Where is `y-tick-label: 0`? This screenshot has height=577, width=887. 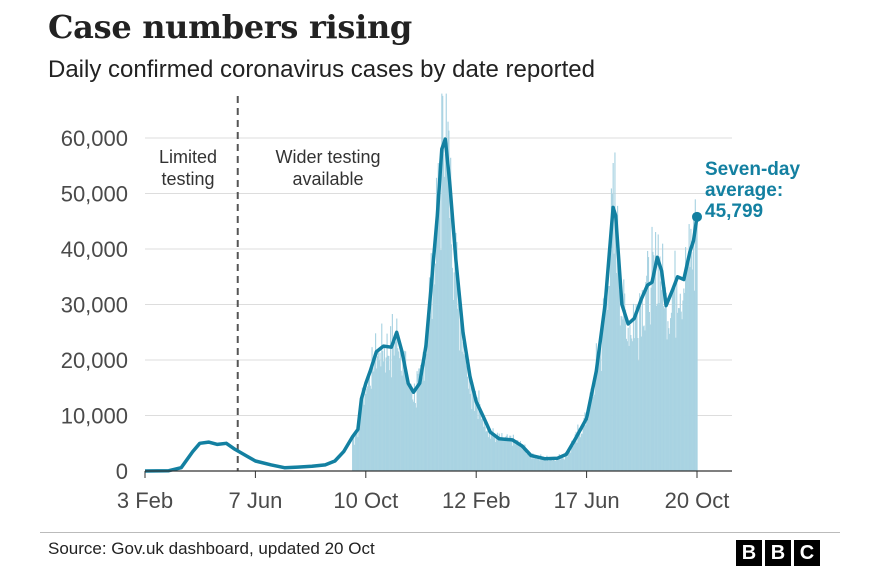 y-tick-label: 0 is located at coordinates (122, 471).